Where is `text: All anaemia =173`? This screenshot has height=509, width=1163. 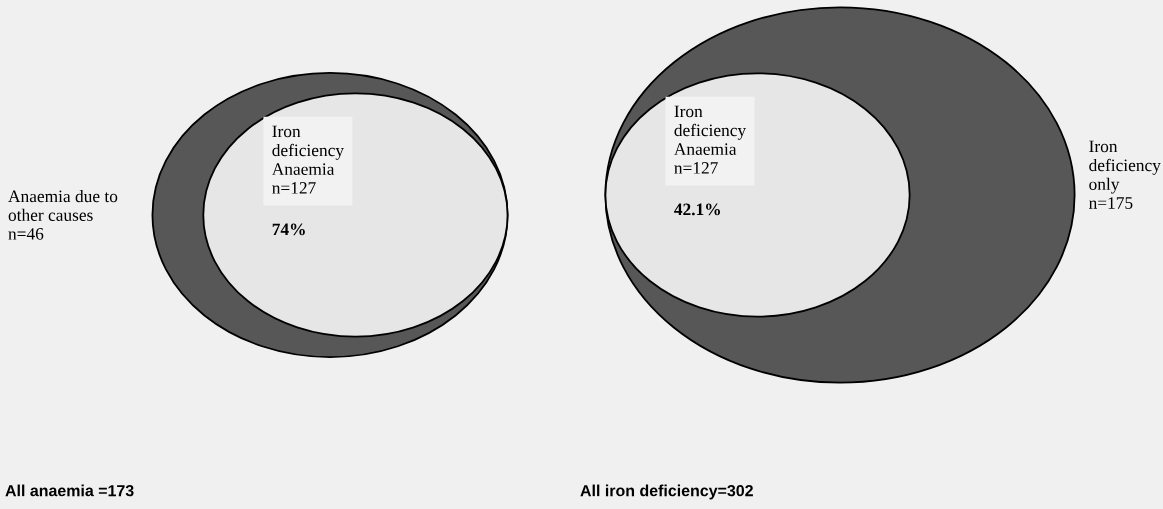
text: All anaemia =173 is located at coordinates (69, 490).